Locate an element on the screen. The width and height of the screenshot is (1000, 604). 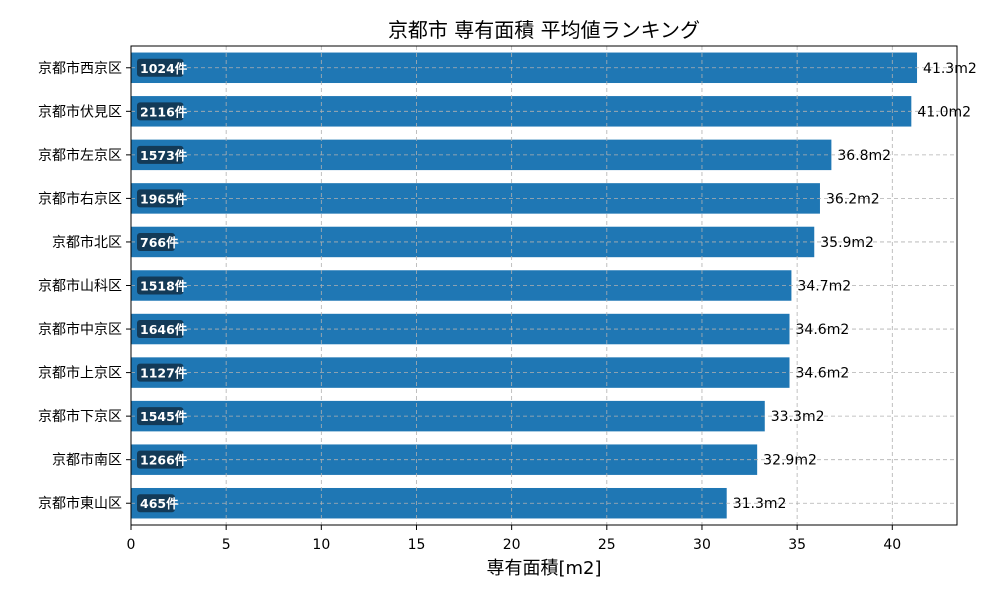
count-label: 1545件 is located at coordinates (164, 416).